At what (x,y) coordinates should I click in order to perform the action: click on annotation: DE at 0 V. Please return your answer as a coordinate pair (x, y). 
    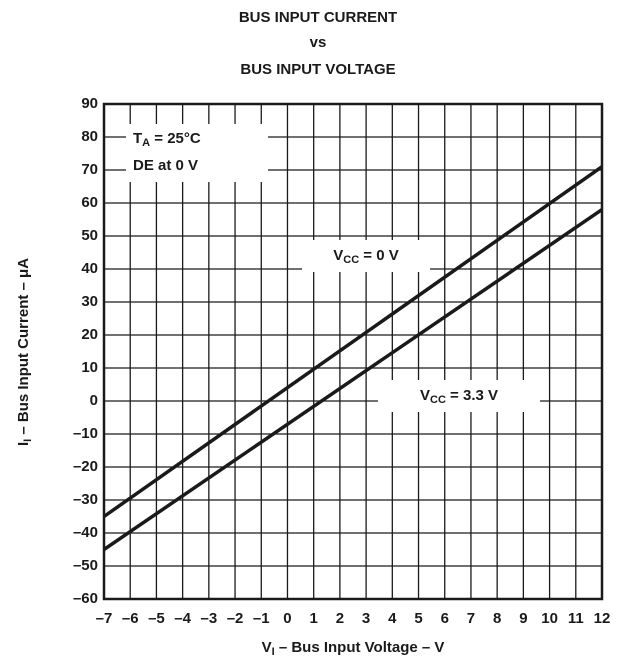
    Looking at the image, I should click on (165, 165).